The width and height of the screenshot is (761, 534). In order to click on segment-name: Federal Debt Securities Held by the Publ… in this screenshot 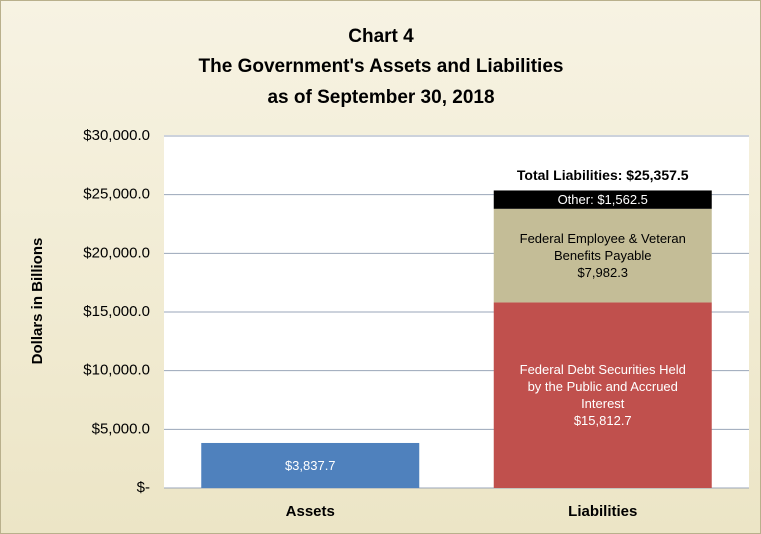, I will do `click(602, 387)`.